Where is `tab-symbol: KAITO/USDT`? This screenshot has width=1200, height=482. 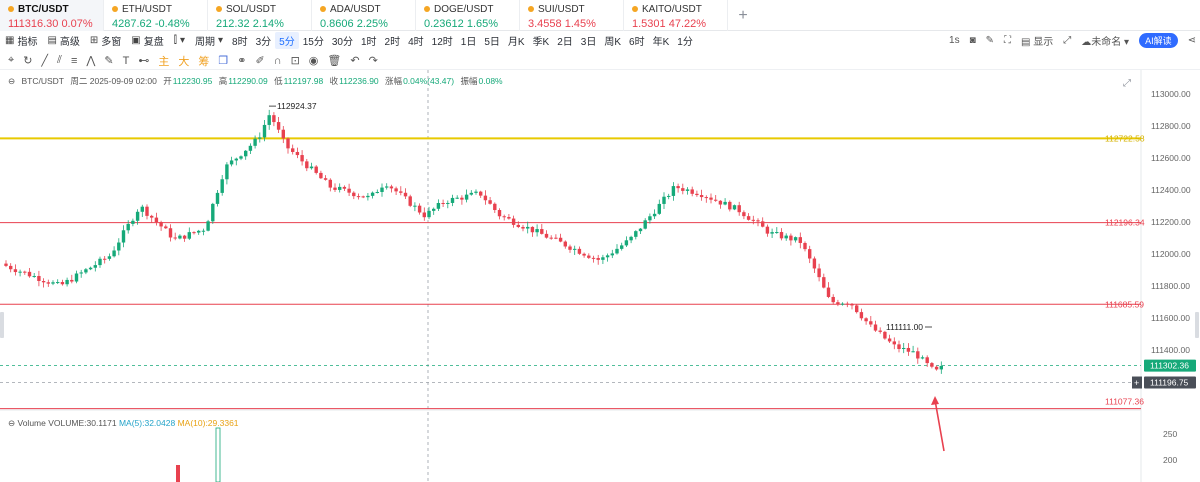
tab-symbol: KAITO/USDT is located at coordinates (672, 9).